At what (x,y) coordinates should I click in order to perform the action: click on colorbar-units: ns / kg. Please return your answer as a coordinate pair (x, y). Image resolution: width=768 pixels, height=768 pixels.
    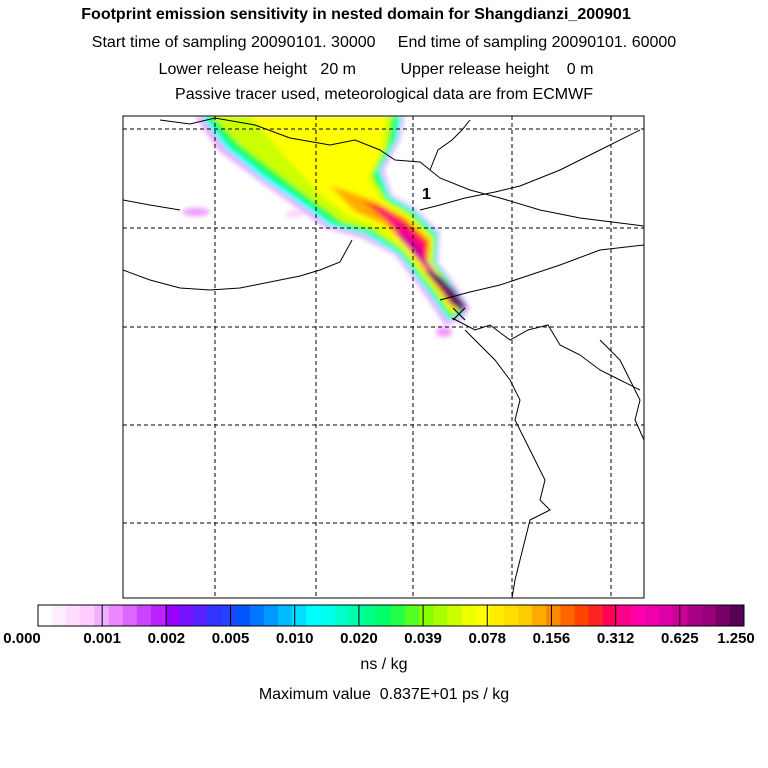
    Looking at the image, I should click on (384, 664).